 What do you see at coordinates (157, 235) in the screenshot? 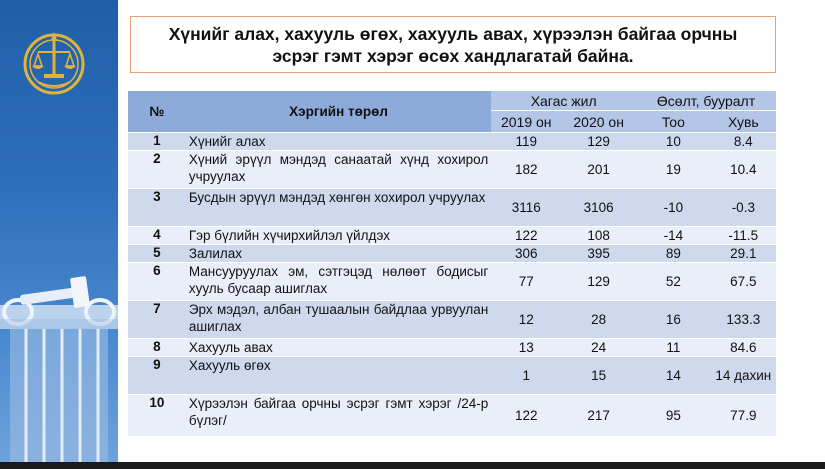
I see `row-number: 4` at bounding box center [157, 235].